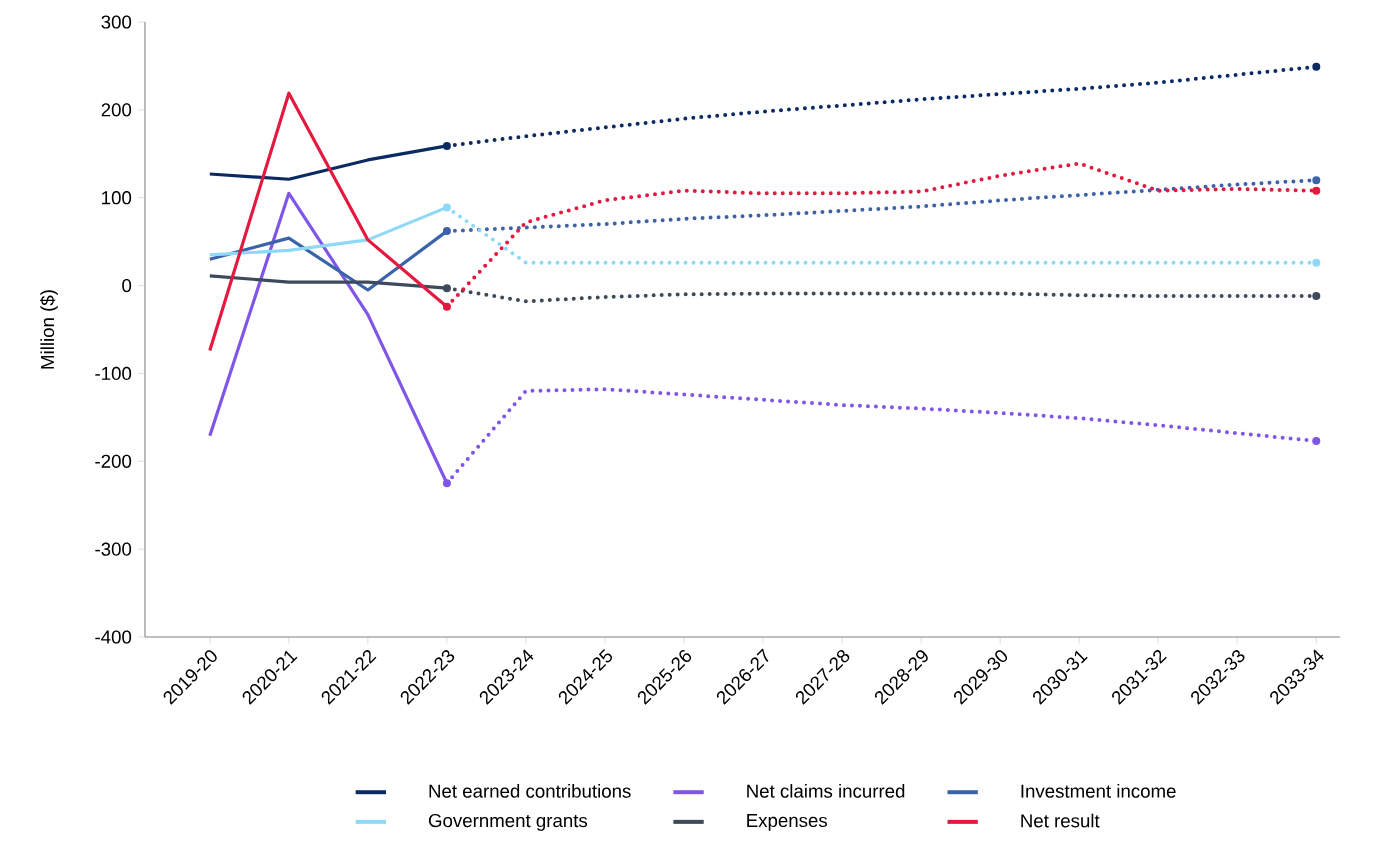 The width and height of the screenshot is (1375, 858). What do you see at coordinates (113, 373) in the screenshot?
I see `y-tick-label: -100` at bounding box center [113, 373].